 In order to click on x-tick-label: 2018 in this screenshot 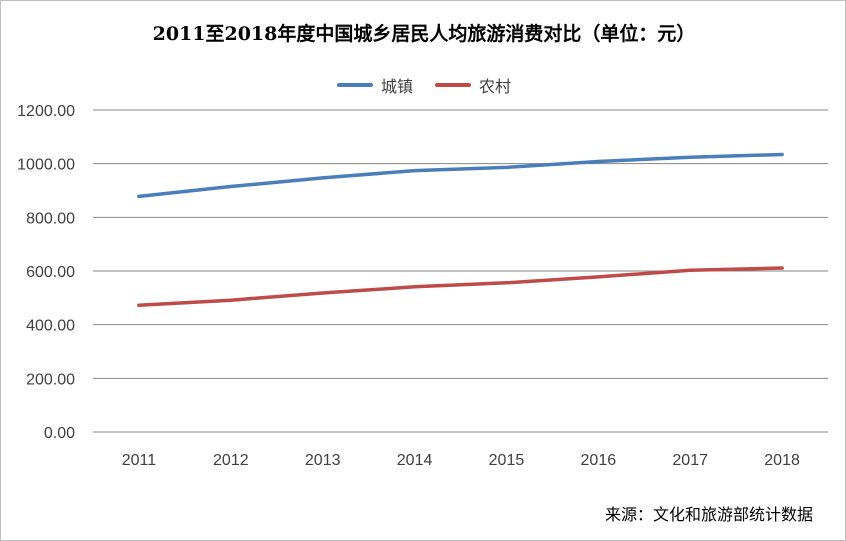, I will do `click(782, 460)`.